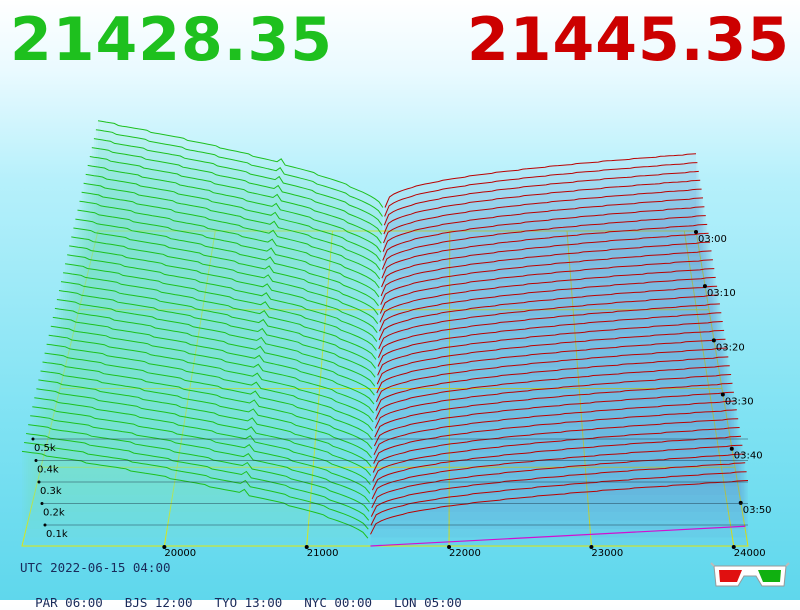  I want to click on time-tick-label: 03:10, so click(721, 293).